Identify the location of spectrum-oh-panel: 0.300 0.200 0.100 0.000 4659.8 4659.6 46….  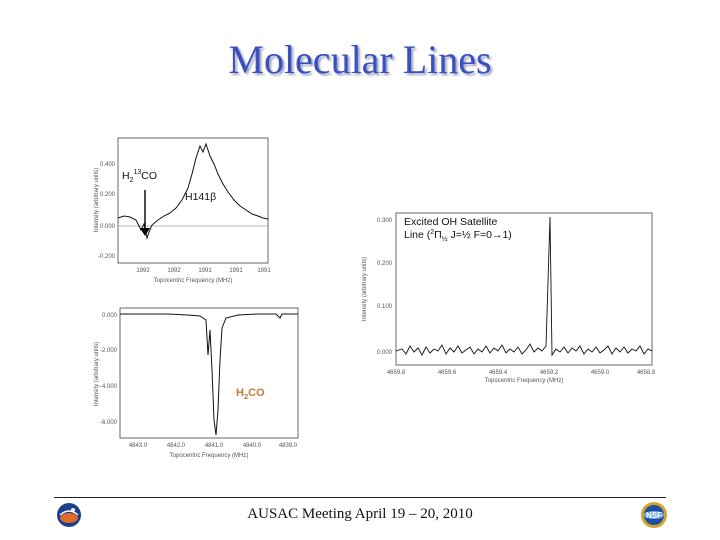
(508, 295).